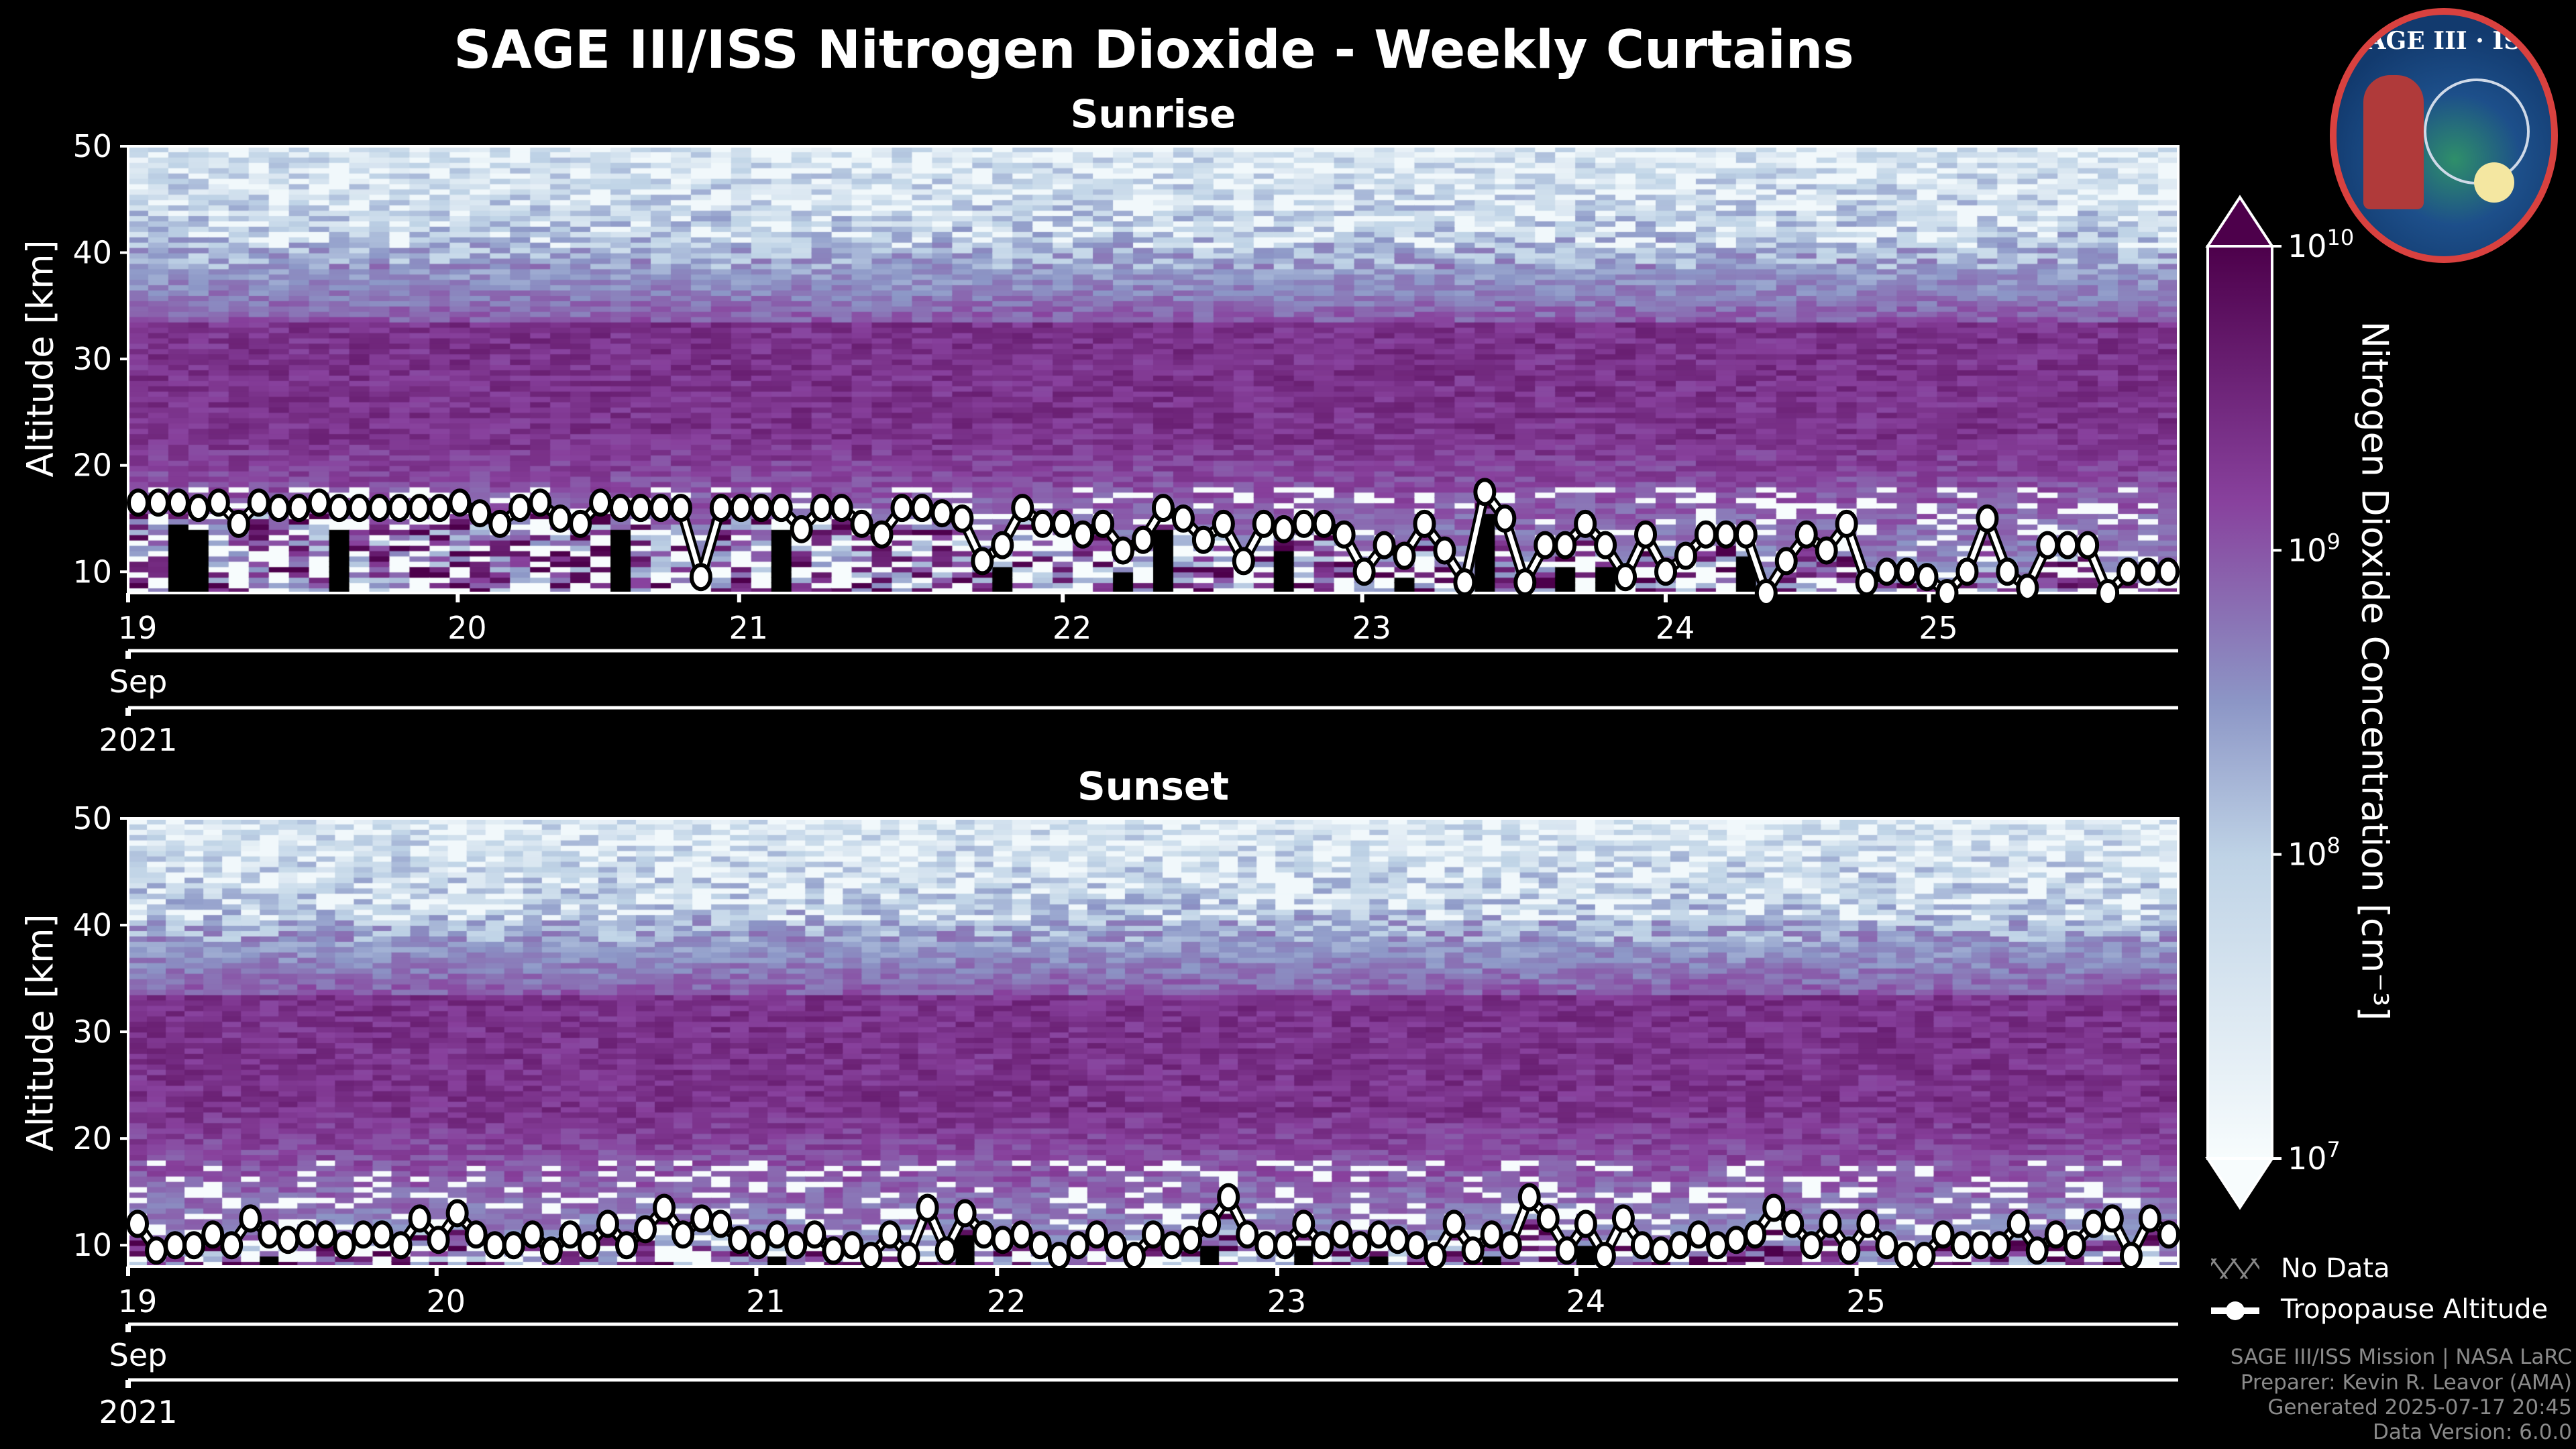  I want to click on x-tick-label-day: 24, so click(1586, 1301).